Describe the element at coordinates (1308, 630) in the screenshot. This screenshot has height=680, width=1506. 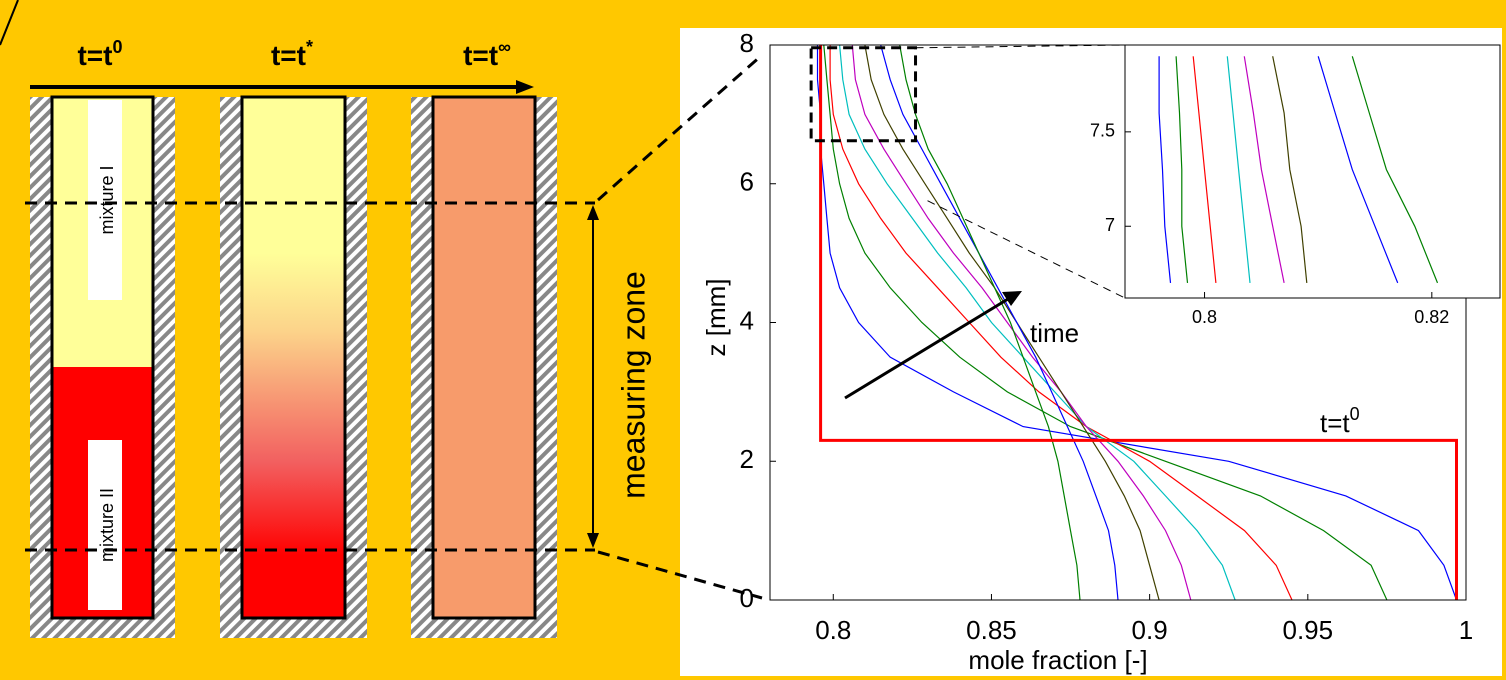
I see `x-tick-label: 0.95` at that location.